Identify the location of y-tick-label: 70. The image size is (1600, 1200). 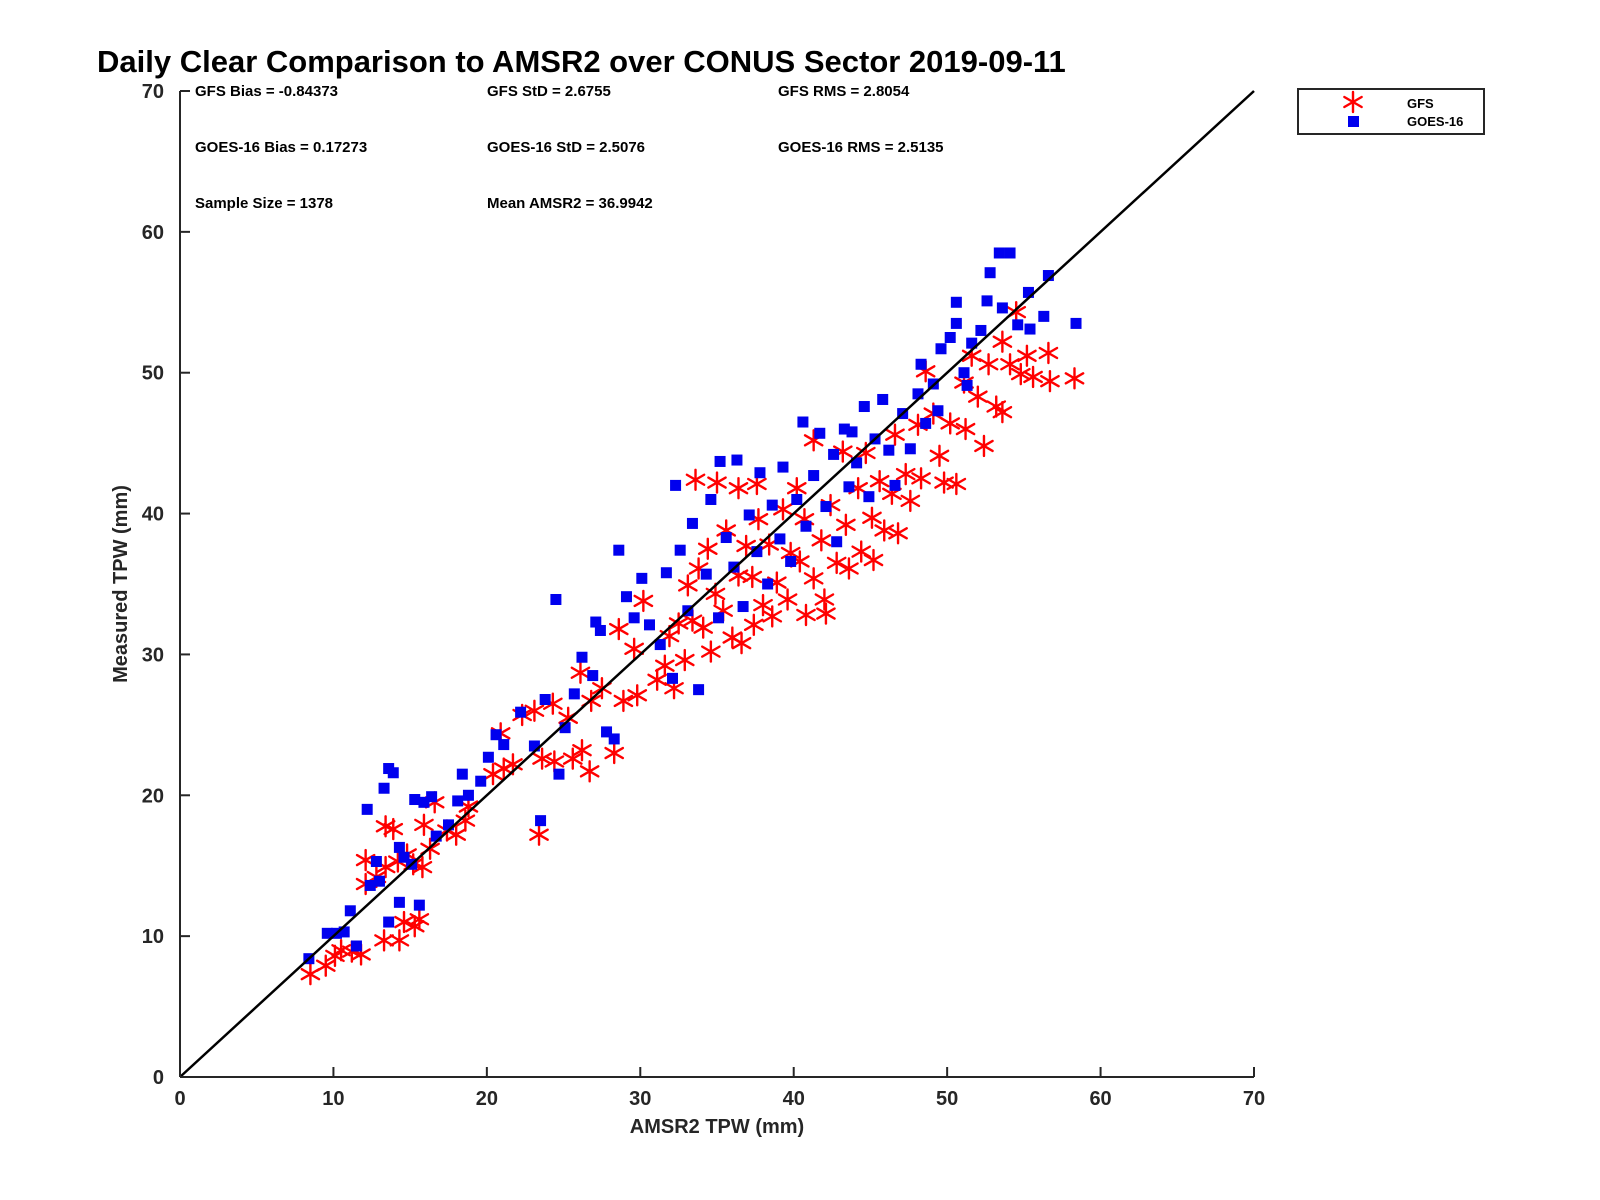
(153, 92).